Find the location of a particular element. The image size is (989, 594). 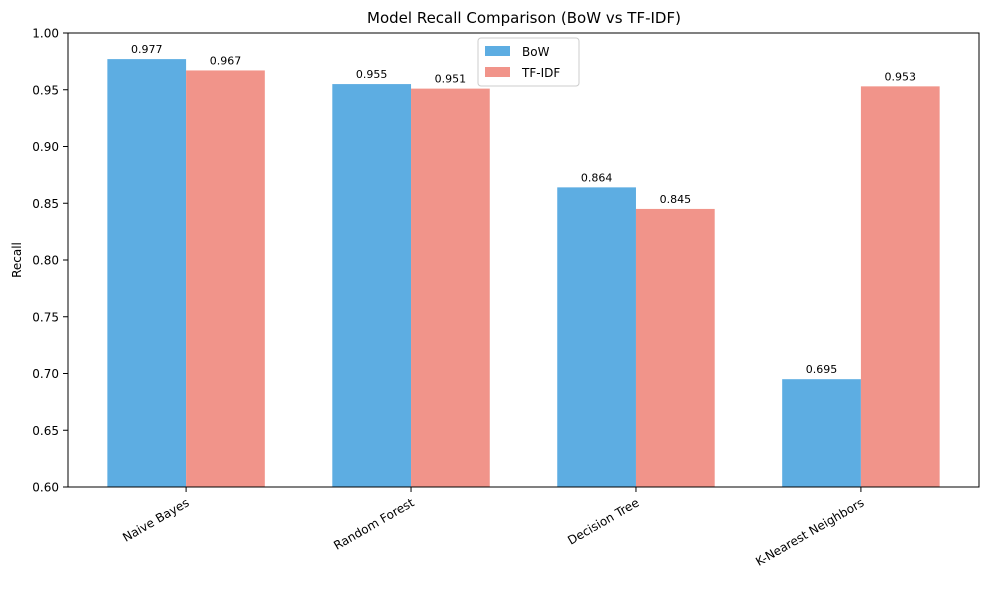

data-label: 0.953 is located at coordinates (901, 76).